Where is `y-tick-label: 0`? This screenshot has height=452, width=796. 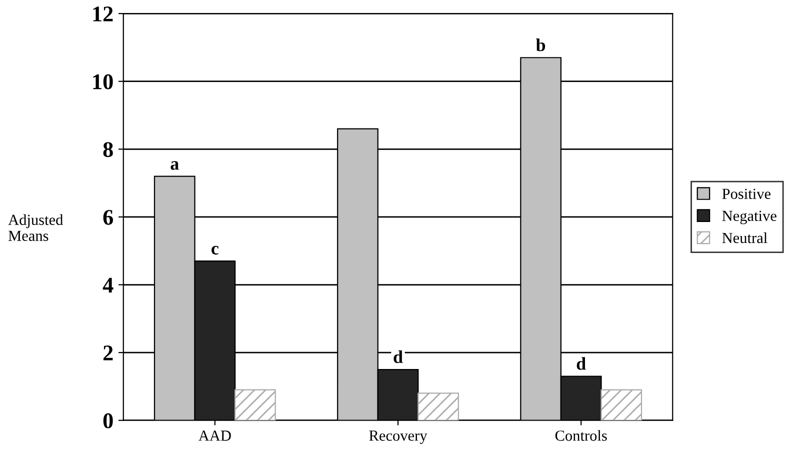
y-tick-label: 0 is located at coordinates (108, 420).